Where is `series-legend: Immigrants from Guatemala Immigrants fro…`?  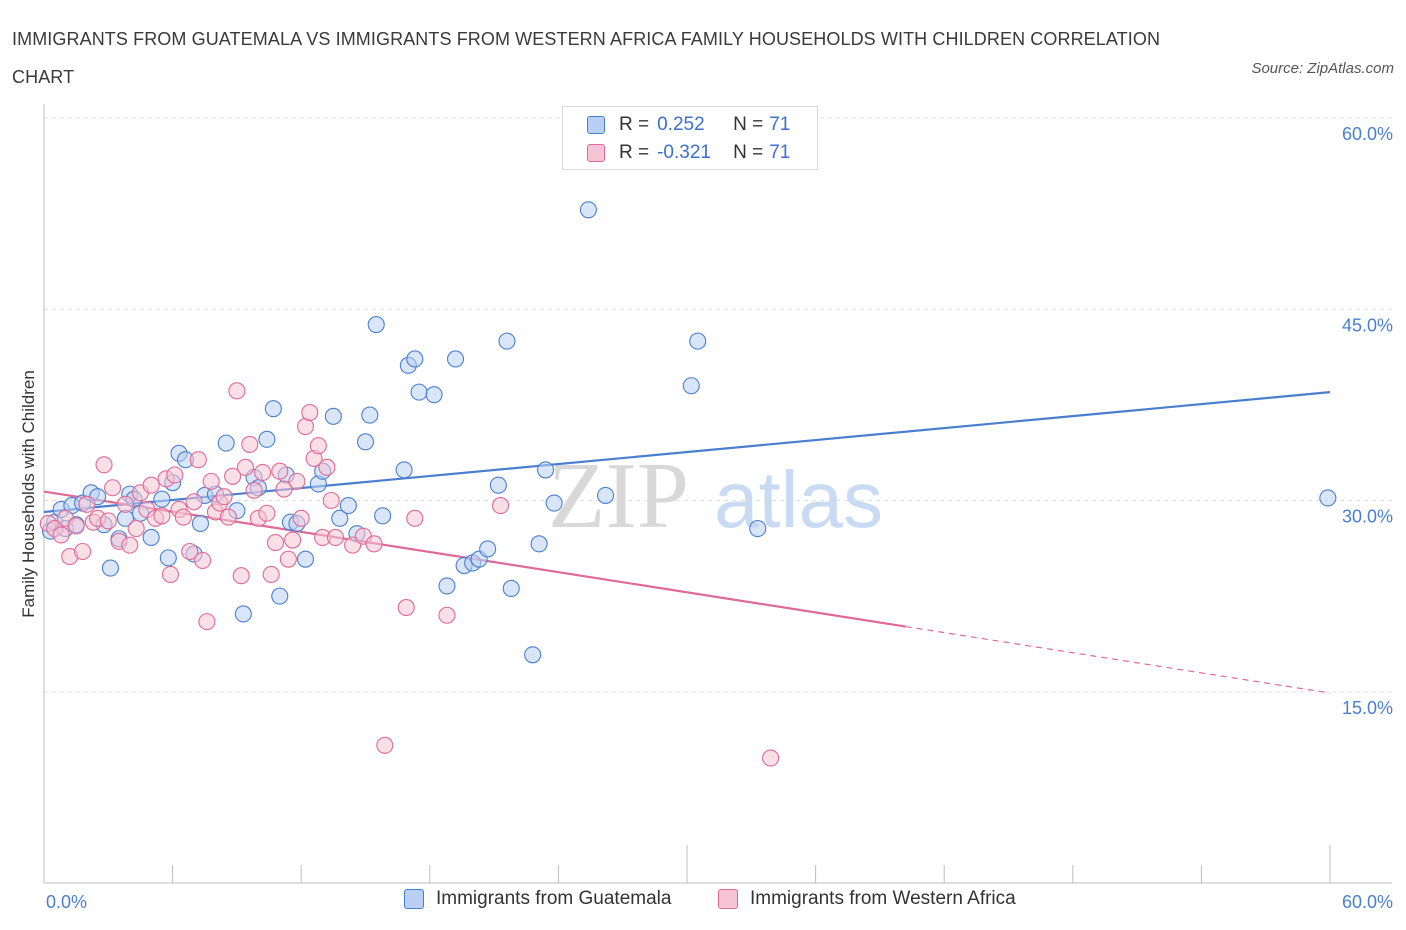
series-legend: Immigrants from Guatemala Immigrants fro… is located at coordinates (703, 902).